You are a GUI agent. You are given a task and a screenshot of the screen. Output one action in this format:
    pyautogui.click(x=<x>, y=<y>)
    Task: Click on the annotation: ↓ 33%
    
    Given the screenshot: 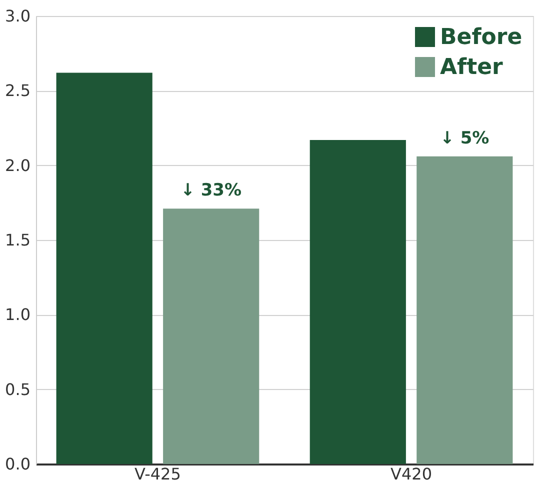 What is the action you would take?
    pyautogui.click(x=211, y=190)
    